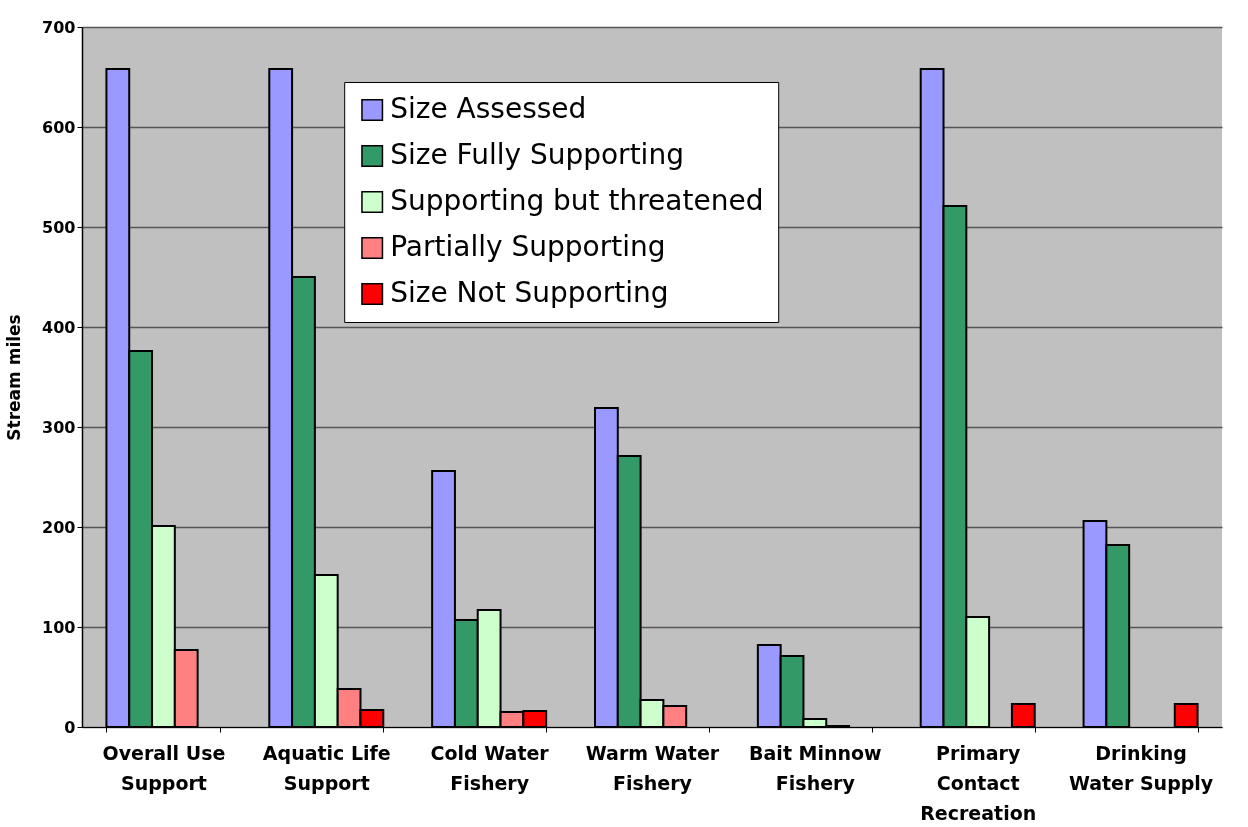  I want to click on x-tick-label: Primary Contact Recreation, so click(978, 782).